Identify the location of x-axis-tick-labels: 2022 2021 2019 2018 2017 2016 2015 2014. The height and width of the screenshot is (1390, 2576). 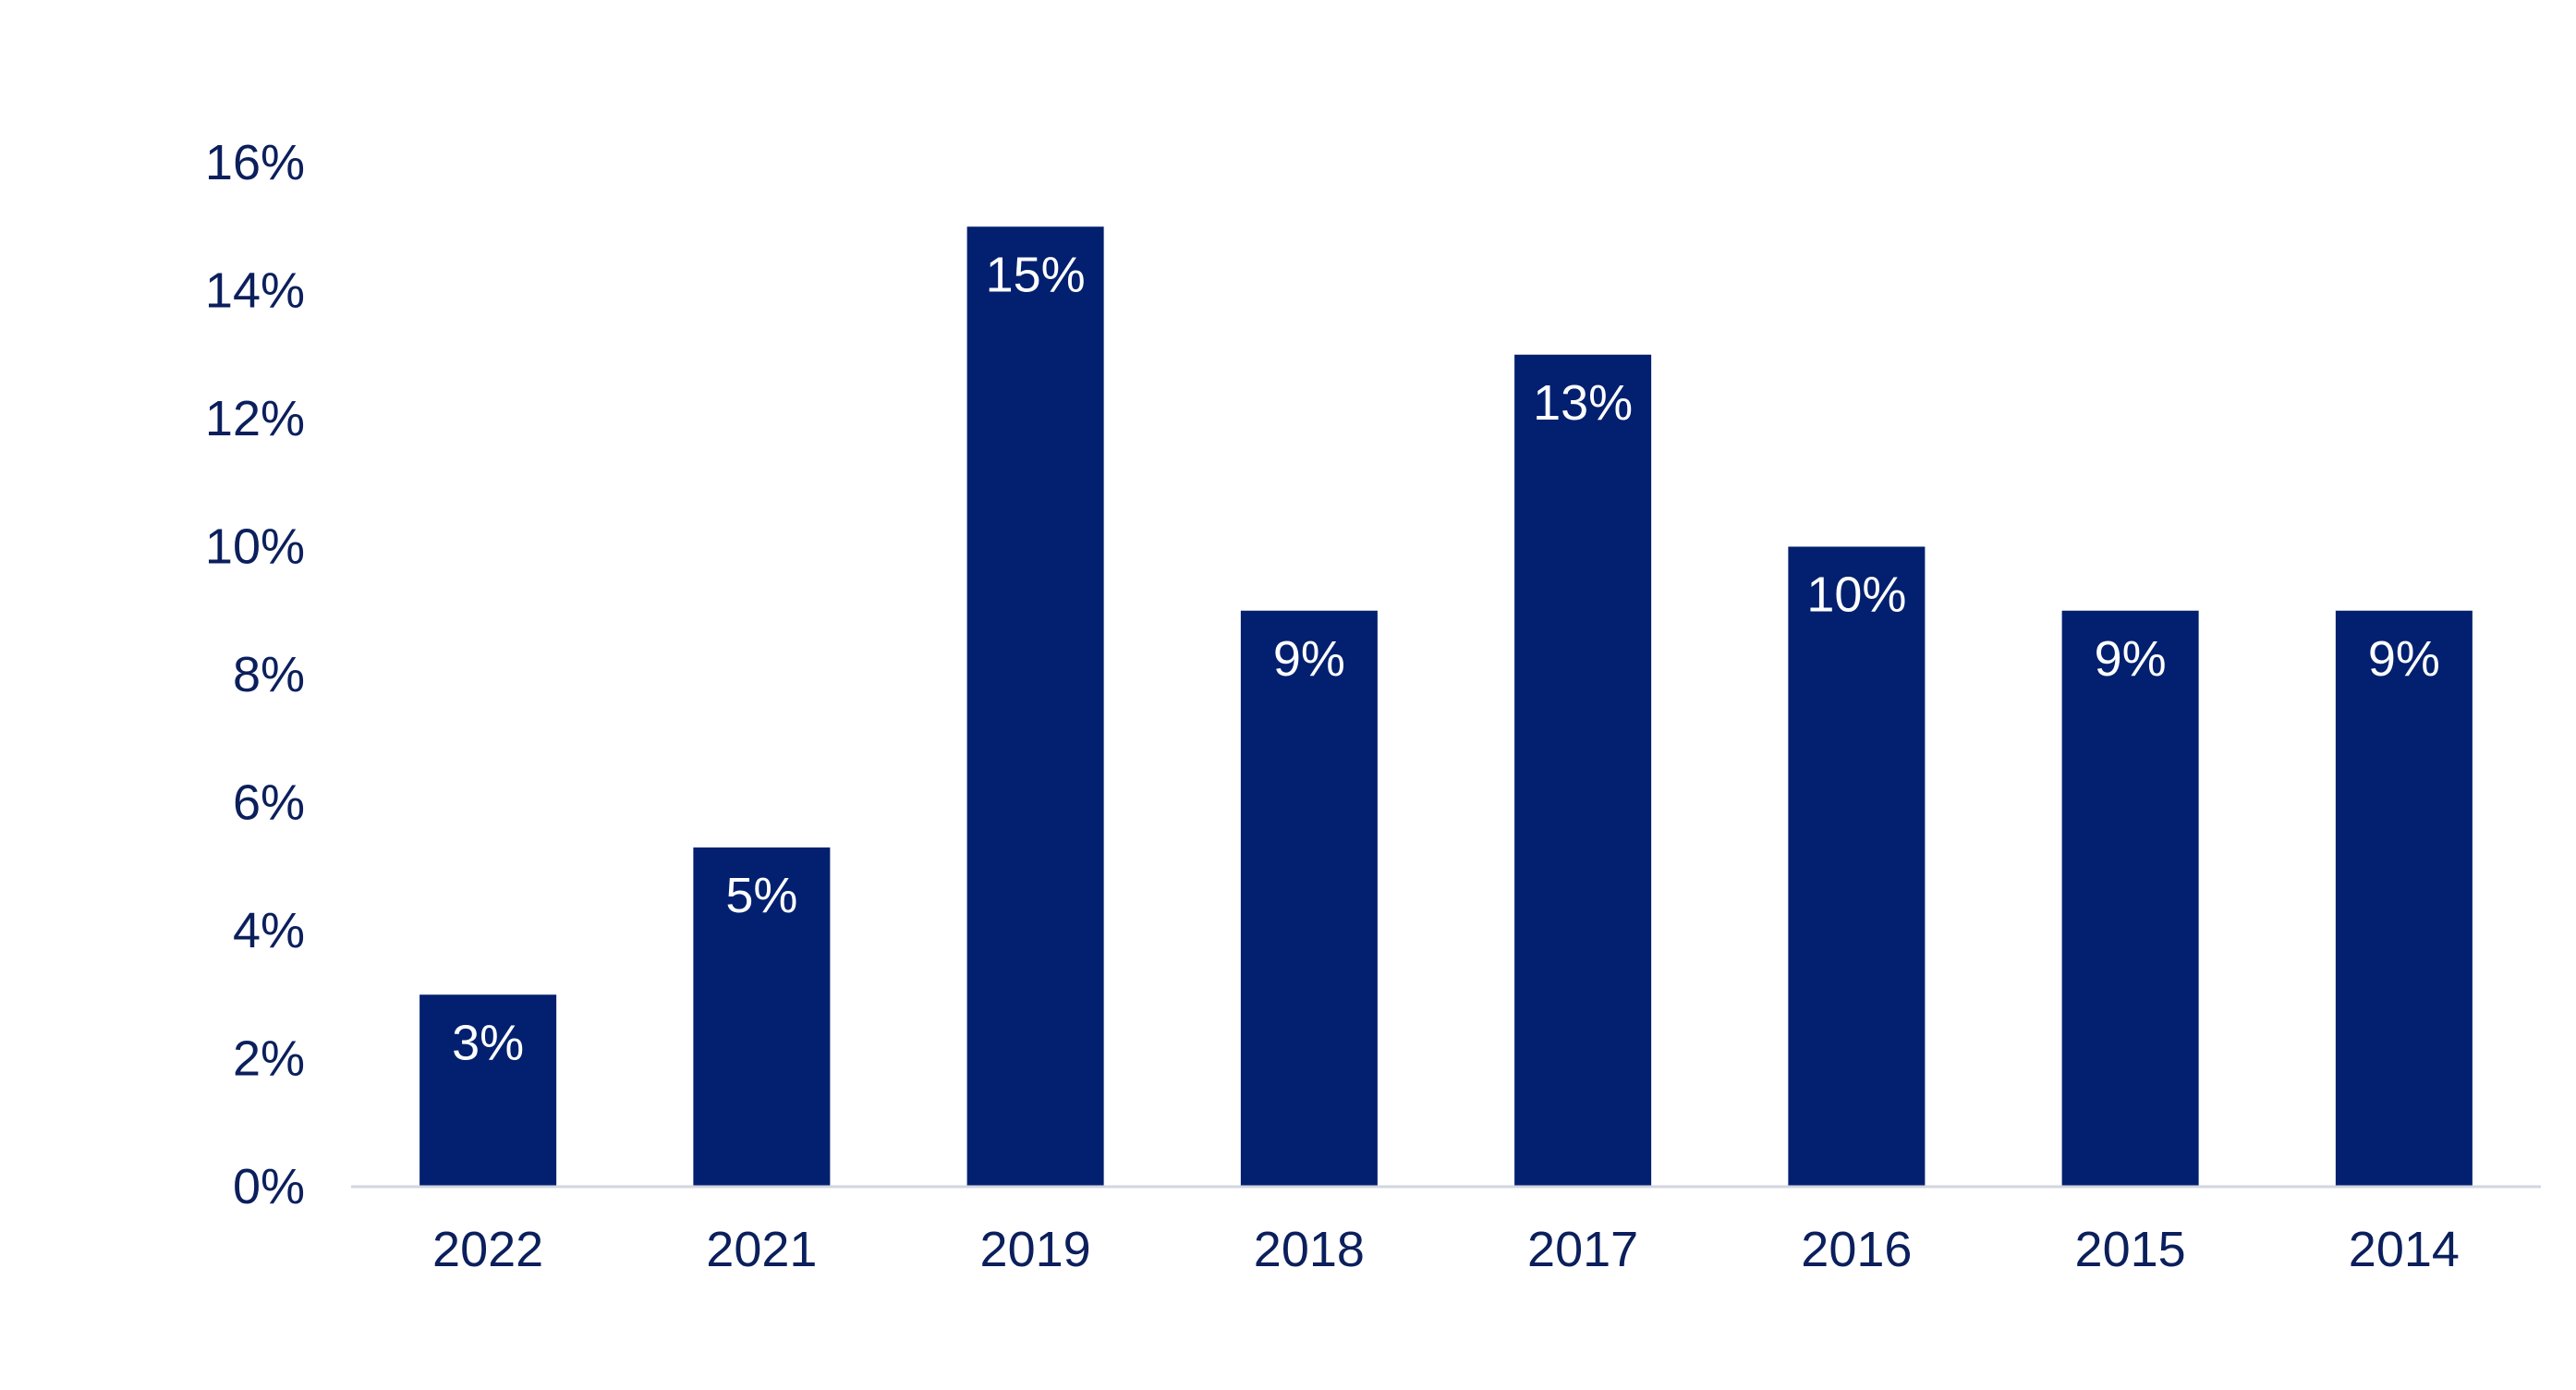
(1446, 1249).